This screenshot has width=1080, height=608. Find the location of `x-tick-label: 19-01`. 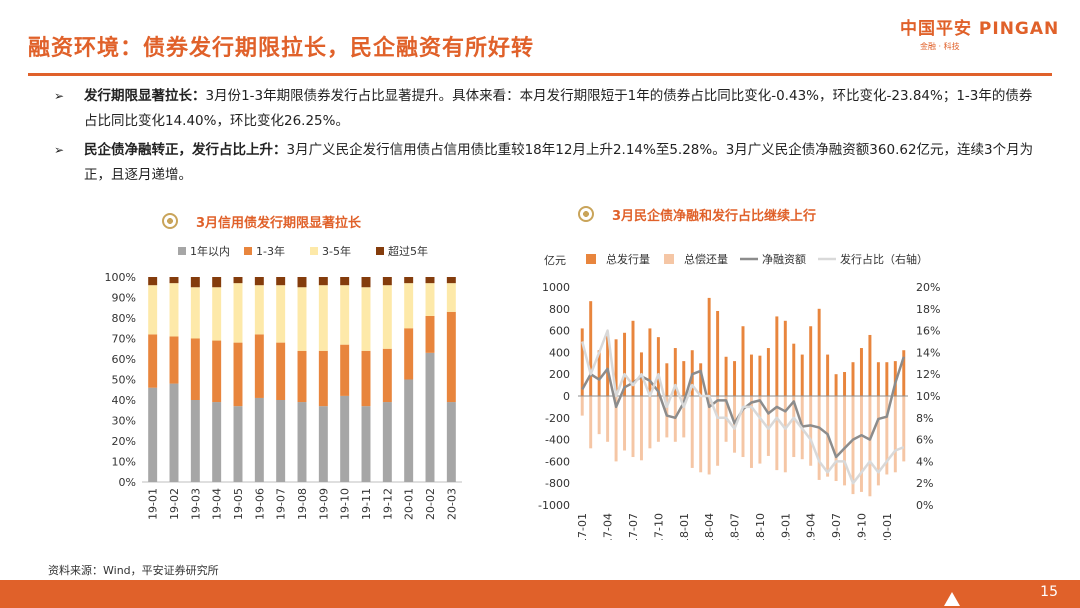

x-tick-label: 19-01 is located at coordinates (785, 526).